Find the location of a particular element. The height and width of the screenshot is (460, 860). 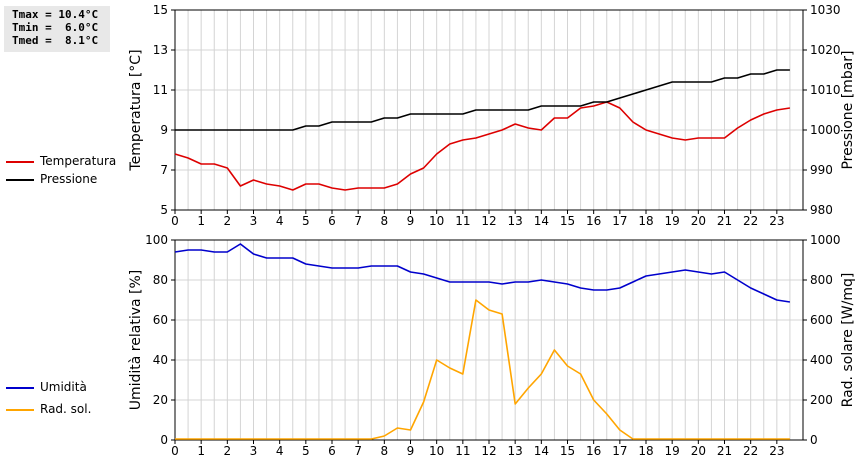

bottom-yr-tick-label: 800 is located at coordinates (821, 280).